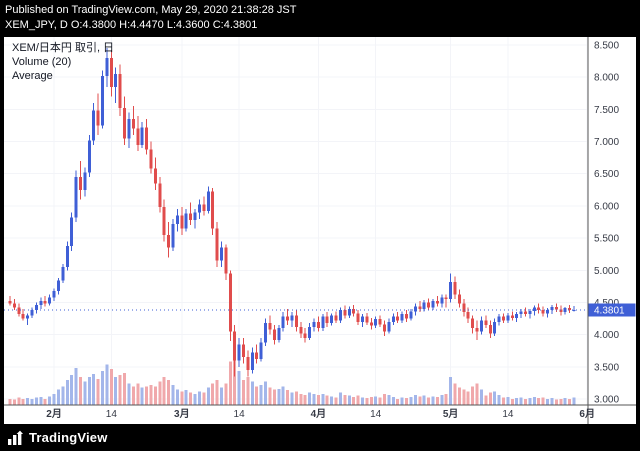  I want to click on svg-text: 5.500, so click(606, 239).